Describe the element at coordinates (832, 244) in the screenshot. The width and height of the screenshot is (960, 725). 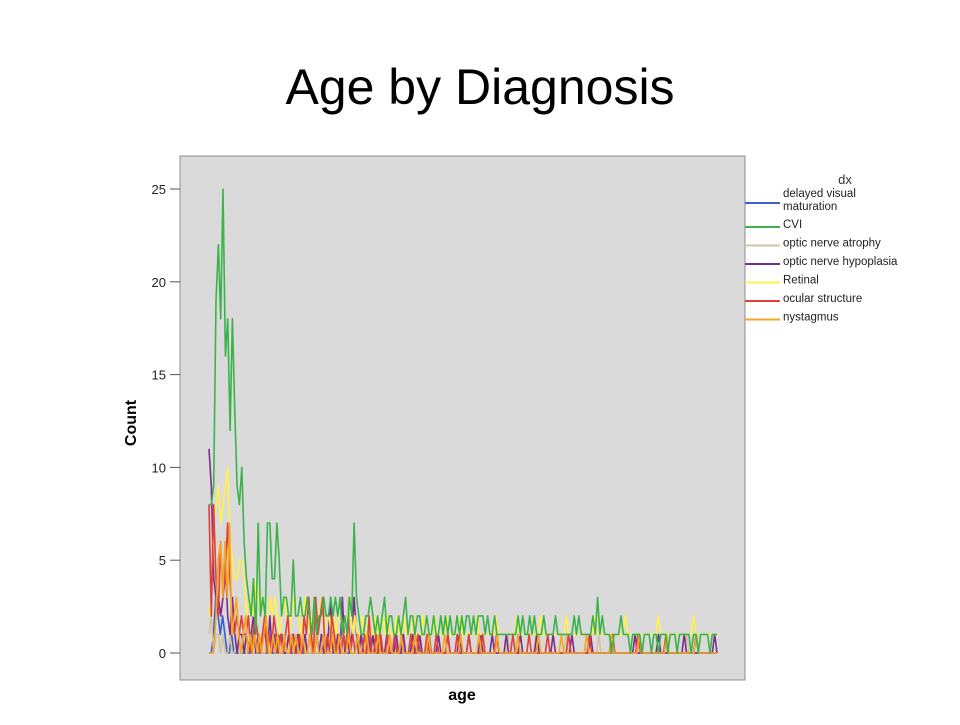
I see `legend-label: optic nerve atrophy` at that location.